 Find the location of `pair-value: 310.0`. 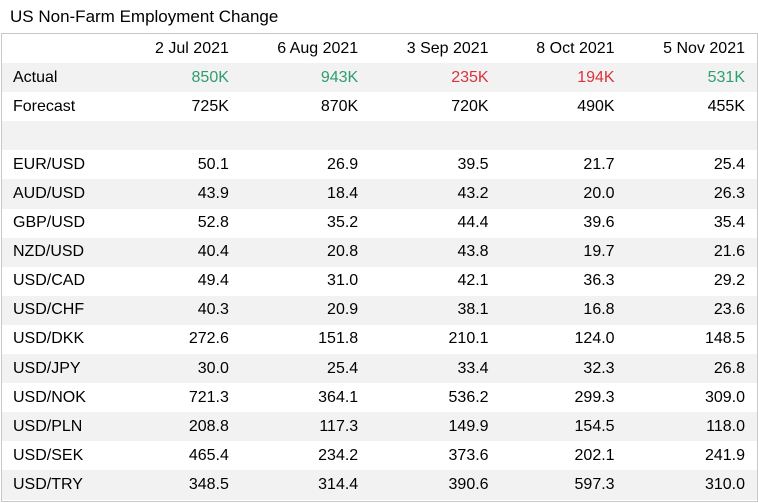

pair-value: 310.0 is located at coordinates (724, 484).